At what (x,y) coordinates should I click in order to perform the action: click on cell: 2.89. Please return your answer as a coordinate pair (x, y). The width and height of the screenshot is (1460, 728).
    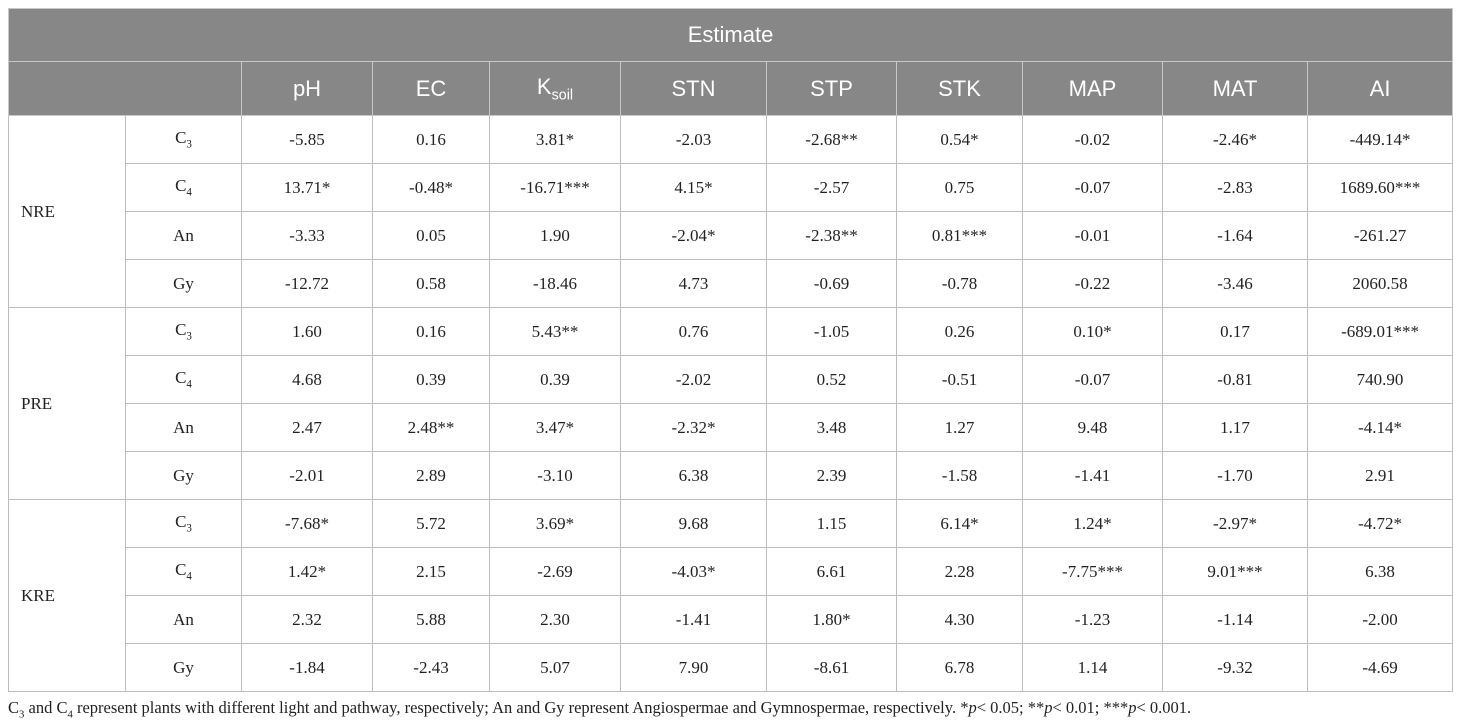
    Looking at the image, I should click on (431, 475).